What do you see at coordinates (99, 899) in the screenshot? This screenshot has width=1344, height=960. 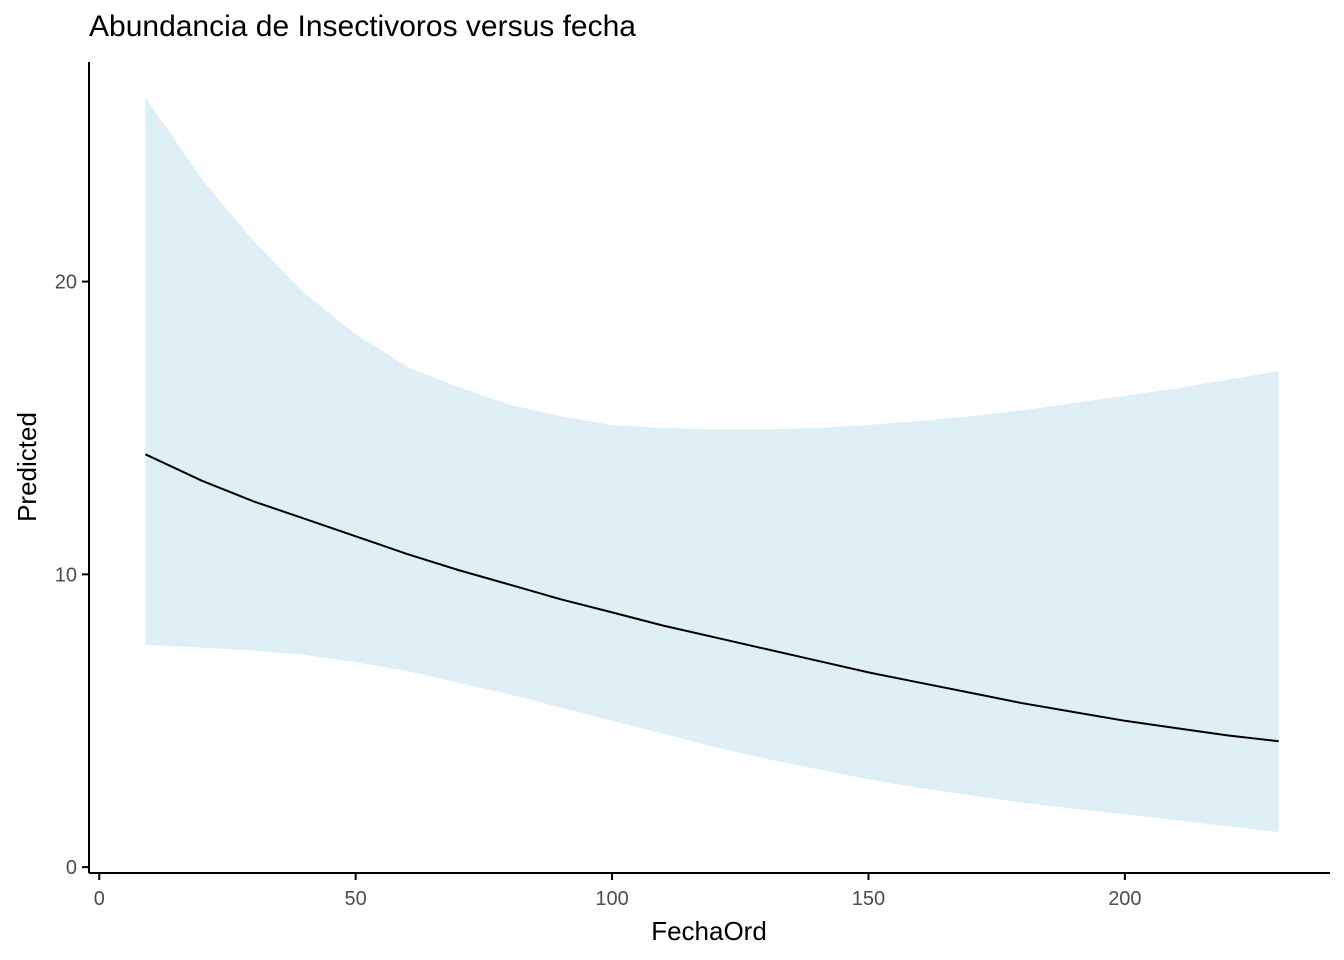 I see `x-tick-label: 0` at bounding box center [99, 899].